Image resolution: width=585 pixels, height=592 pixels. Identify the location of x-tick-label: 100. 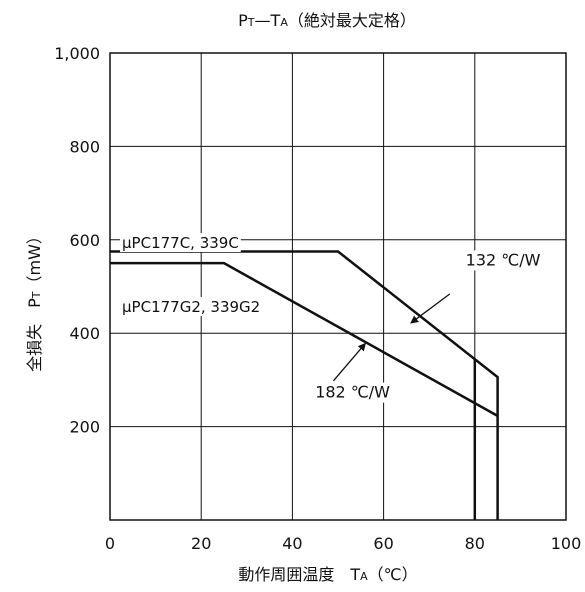
(566, 543).